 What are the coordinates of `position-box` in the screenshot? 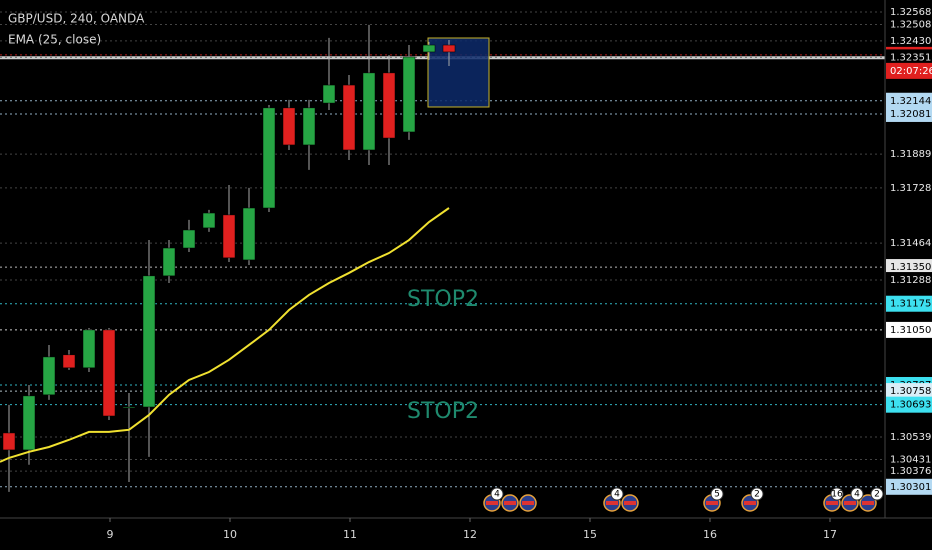 It's located at (458, 72).